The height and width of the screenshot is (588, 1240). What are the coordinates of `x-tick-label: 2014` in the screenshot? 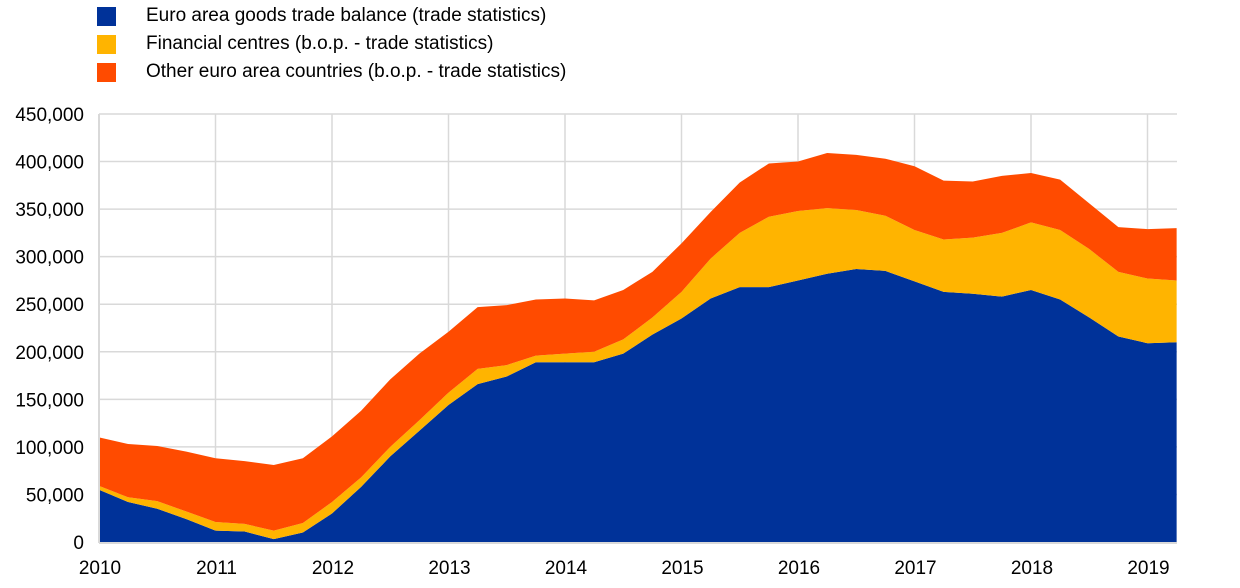 It's located at (566, 568).